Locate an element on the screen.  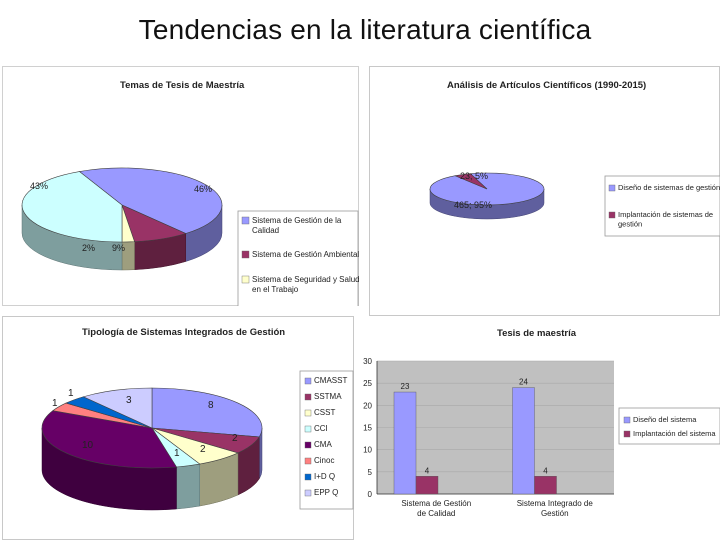
legend-entry: EPP Q is located at coordinates (326, 492).